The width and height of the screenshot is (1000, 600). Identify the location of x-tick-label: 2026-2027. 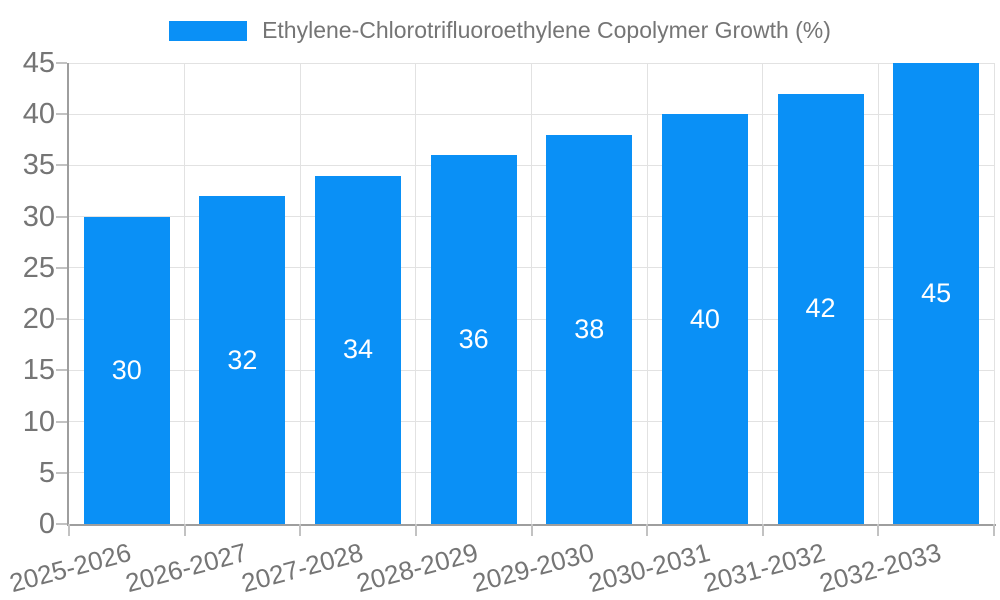
(186, 568).